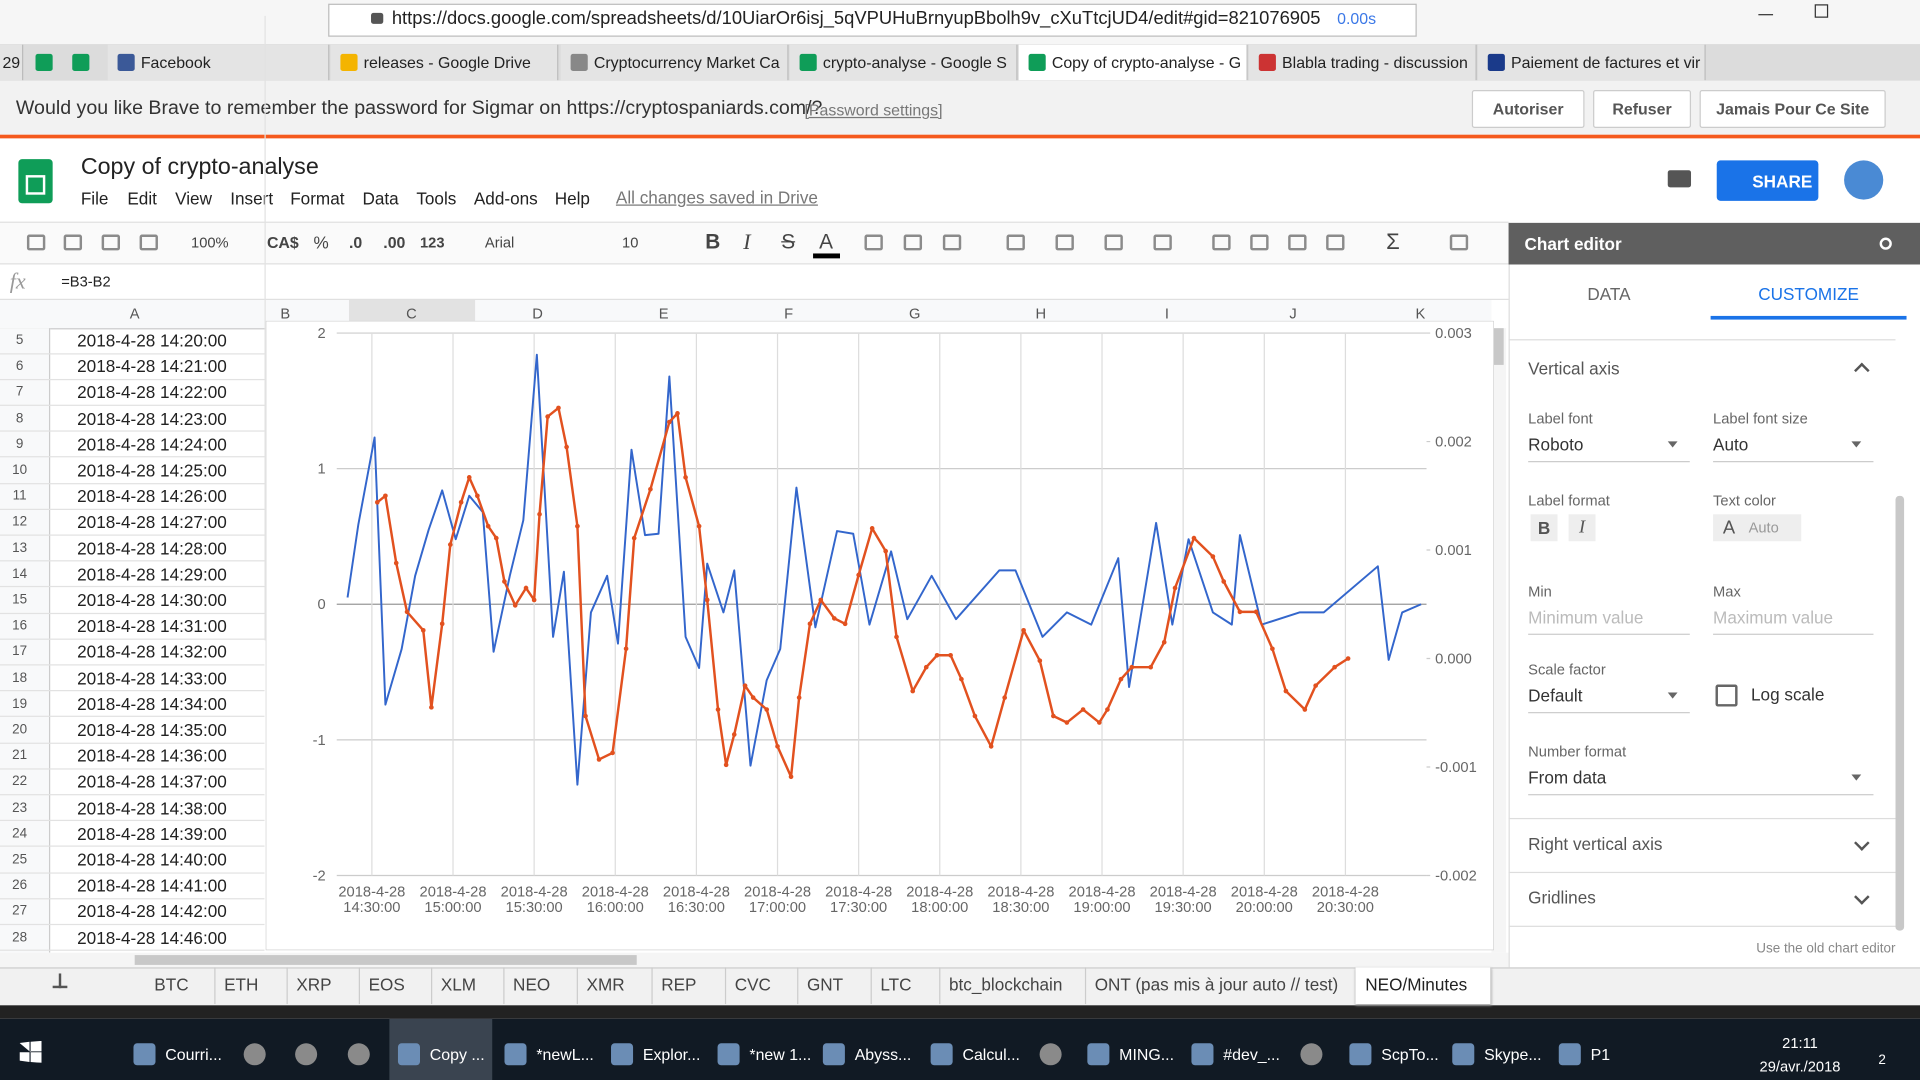  What do you see at coordinates (20, 652) in the screenshot?
I see `row-number: 17` at bounding box center [20, 652].